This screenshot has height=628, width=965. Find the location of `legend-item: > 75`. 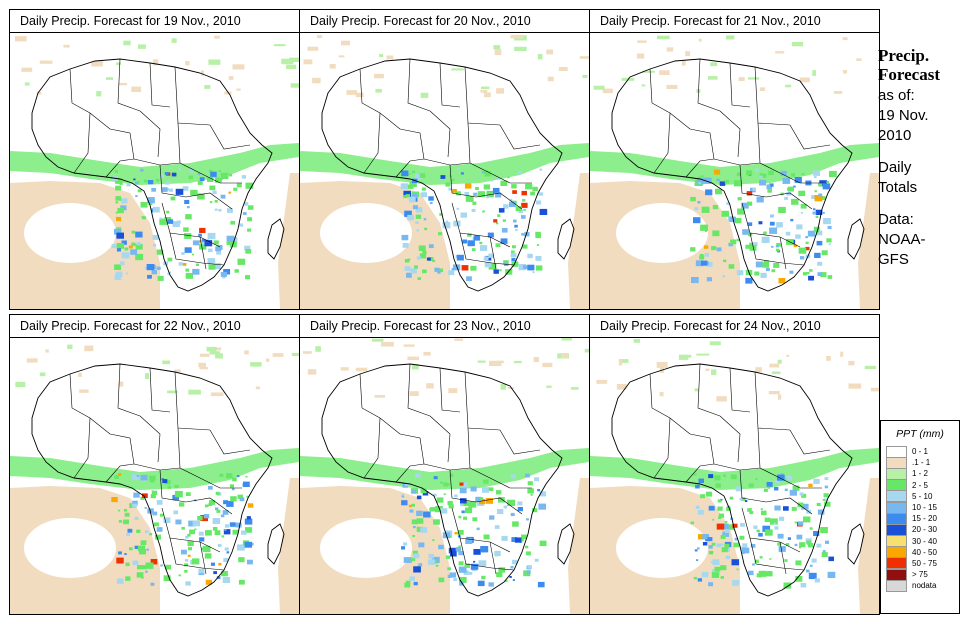

legend-item: > 75 is located at coordinates (922, 574).